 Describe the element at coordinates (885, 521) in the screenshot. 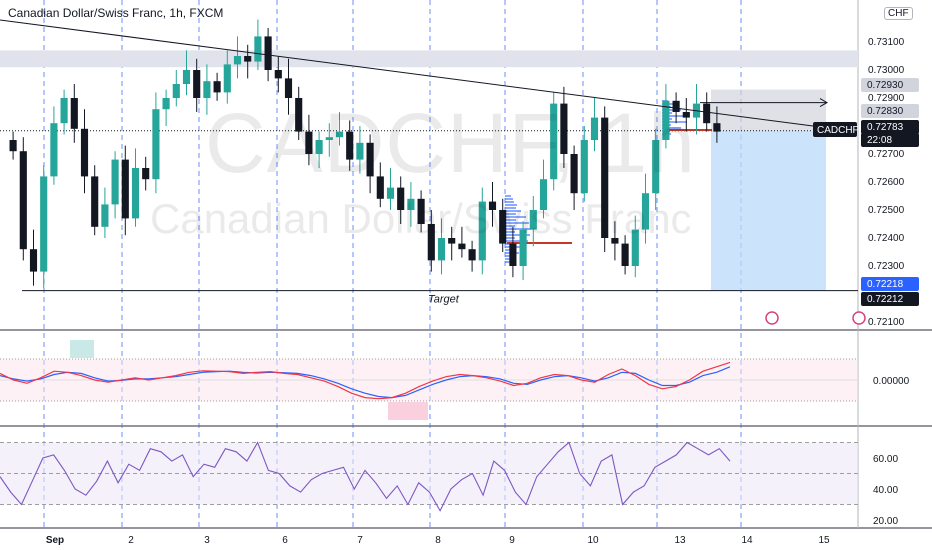

I see `rsi-tick-label: 20.00` at that location.